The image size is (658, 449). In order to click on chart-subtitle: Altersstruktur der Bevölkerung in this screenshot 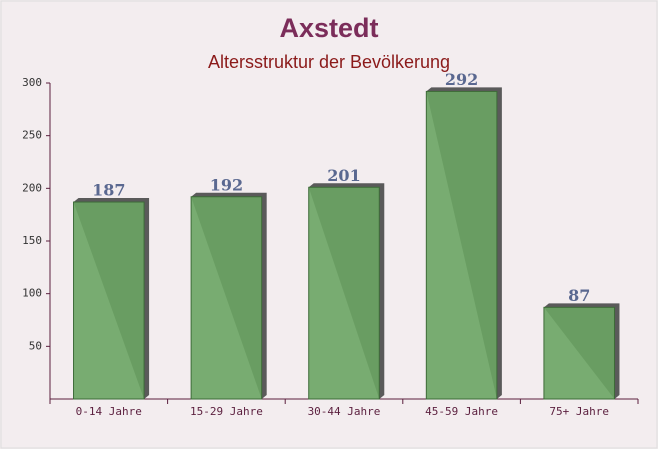, I will do `click(329, 62)`.